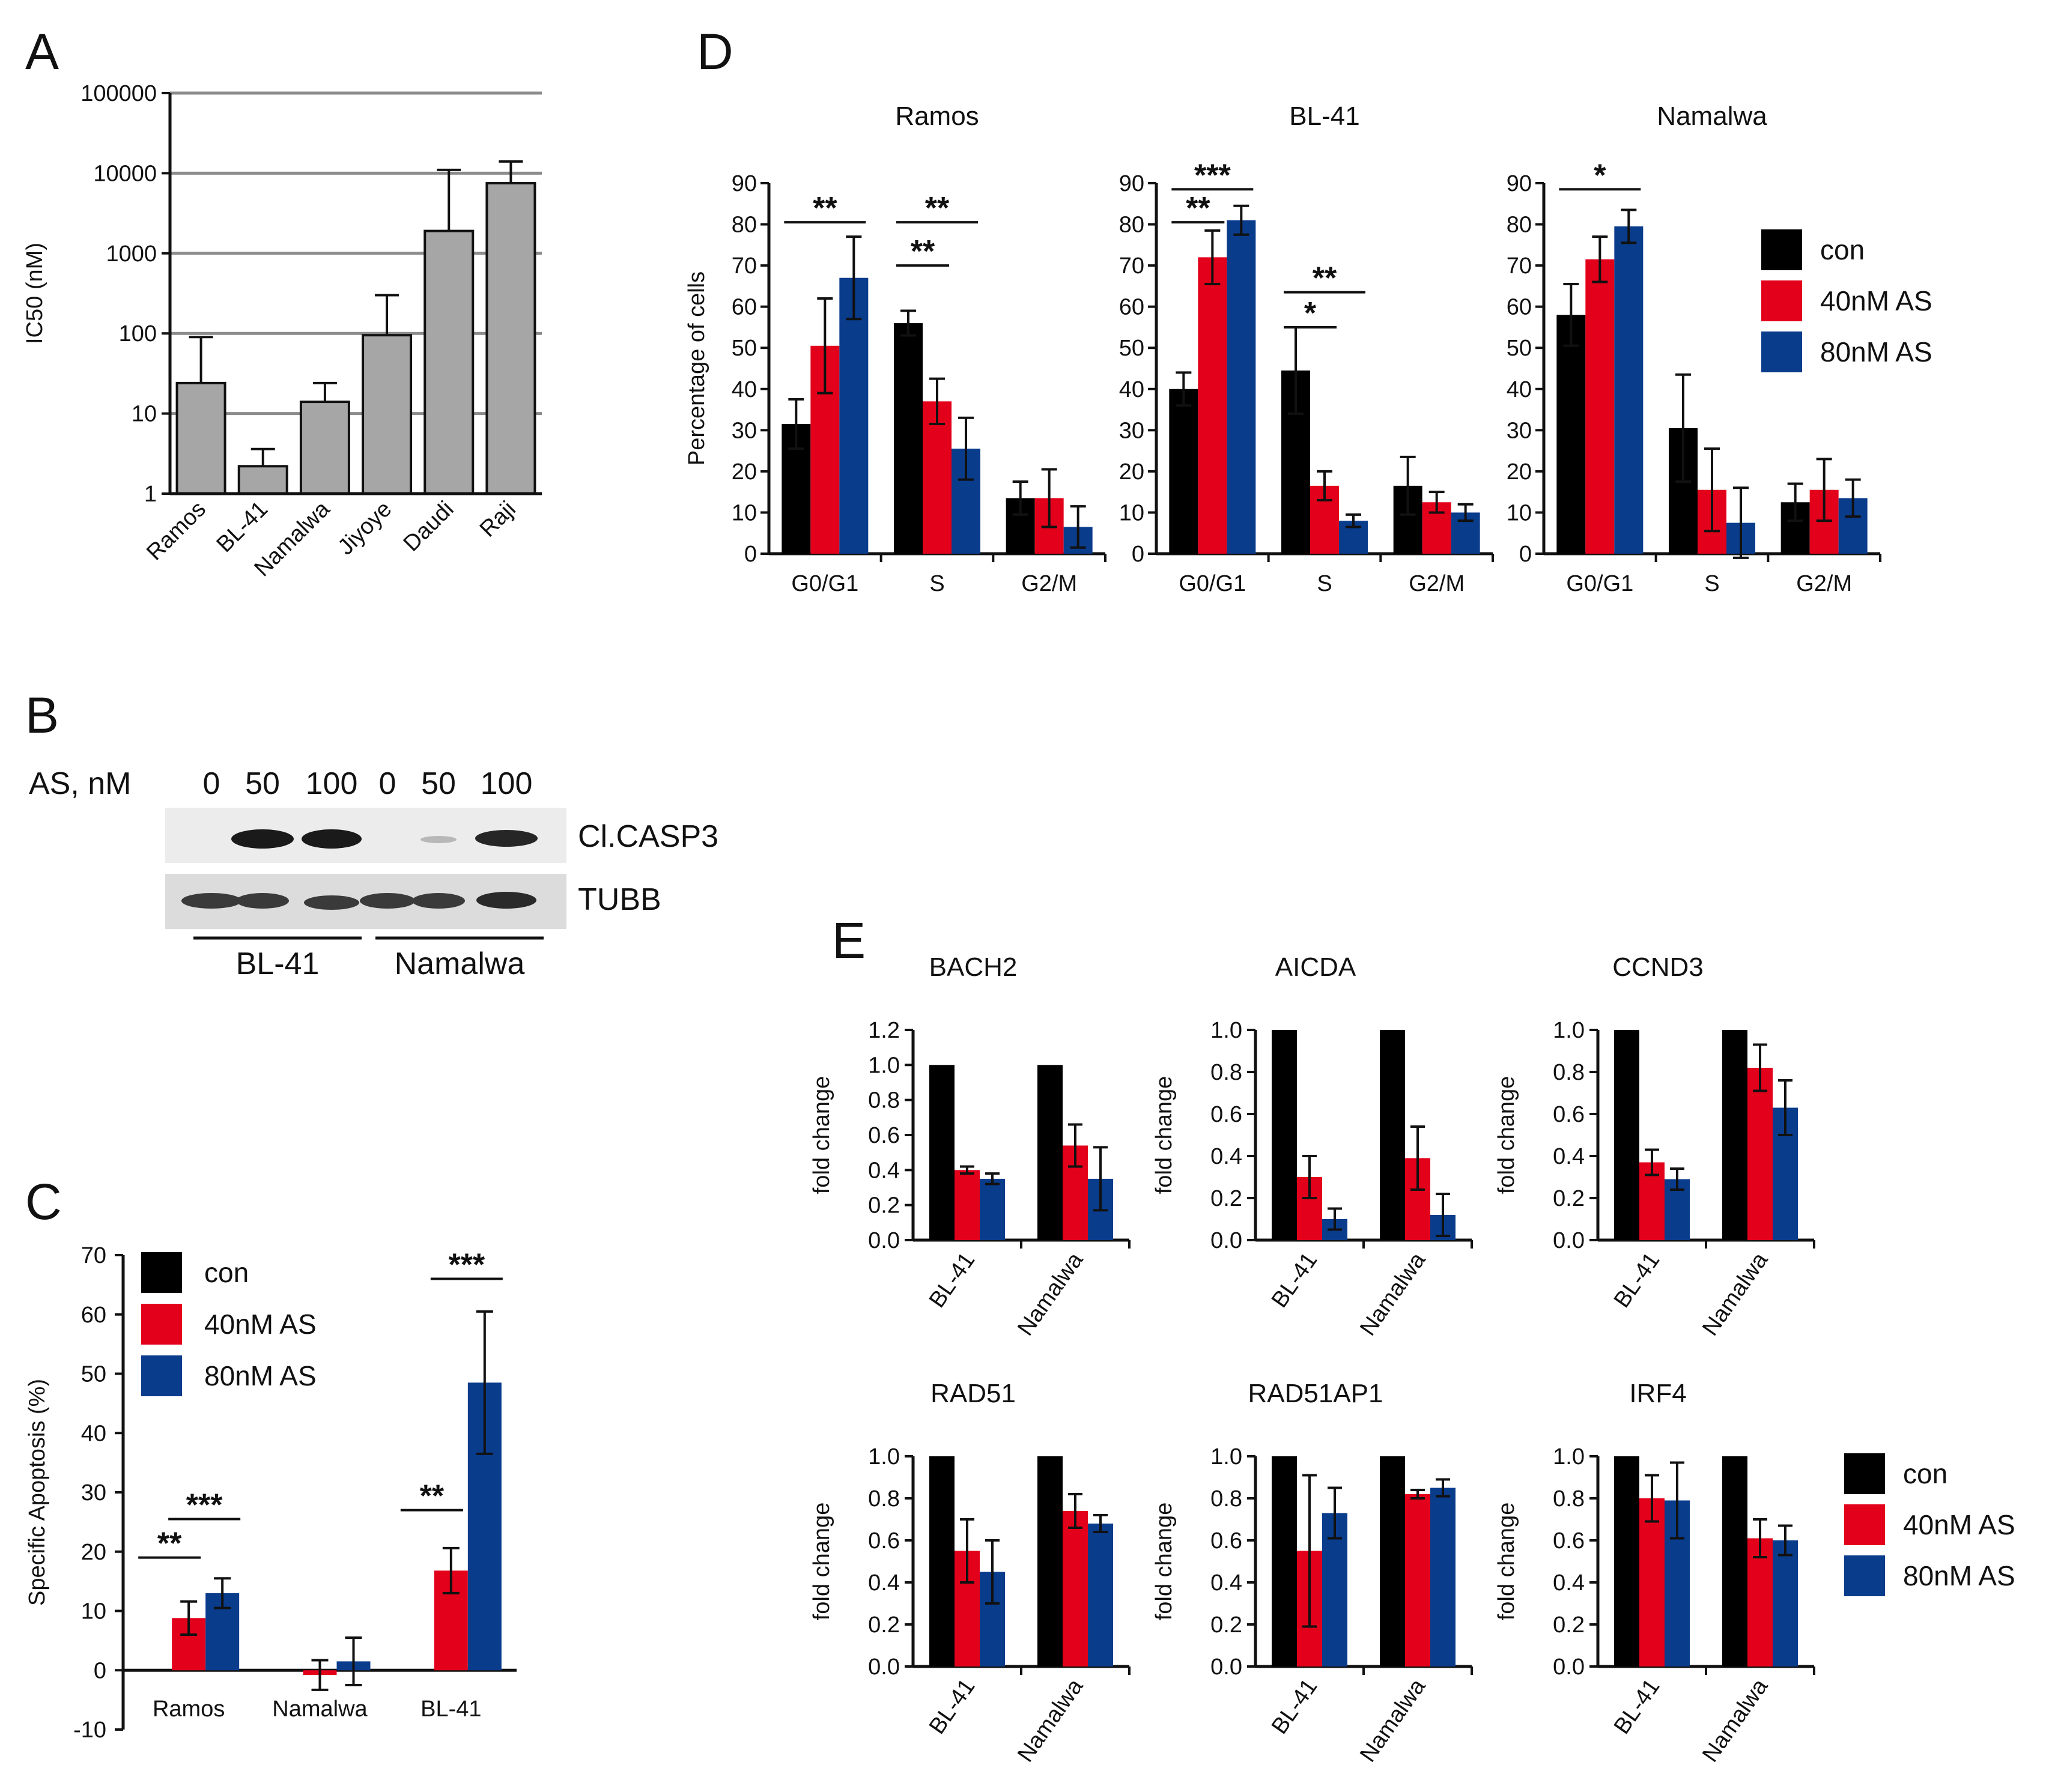 This screenshot has height=1792, width=2049. Describe the element at coordinates (438, 783) in the screenshot. I see `blot-dose-5: 50` at that location.